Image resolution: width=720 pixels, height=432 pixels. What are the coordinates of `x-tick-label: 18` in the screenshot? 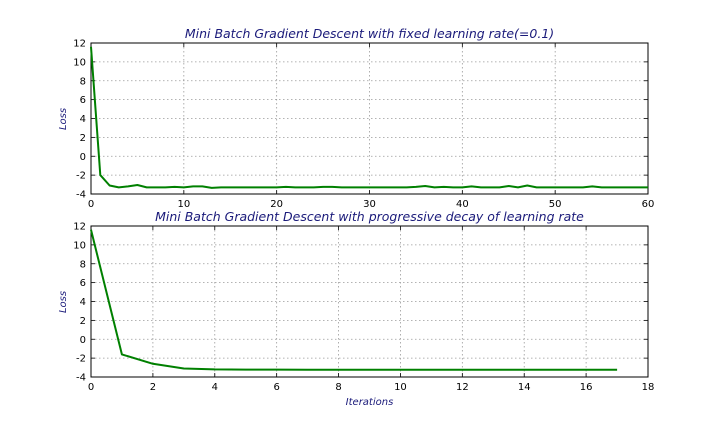 It's located at (648, 387).